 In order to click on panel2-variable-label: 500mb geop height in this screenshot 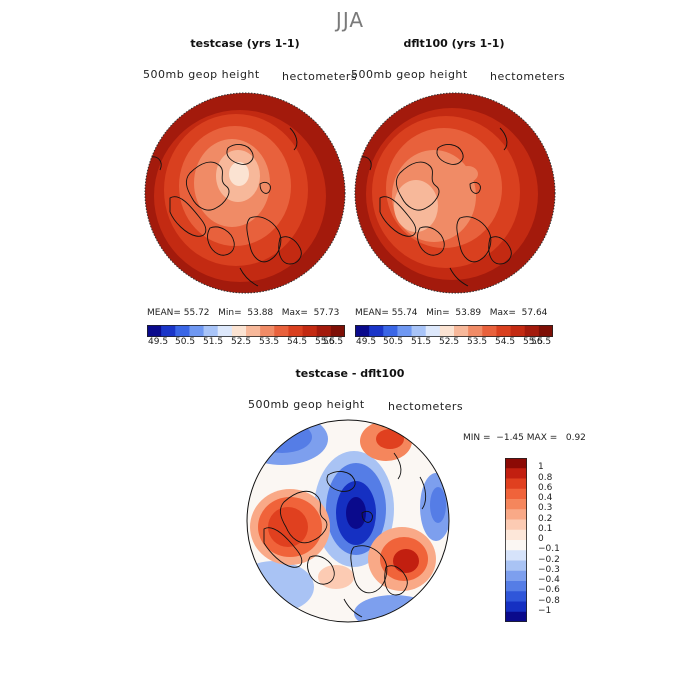, I will do `click(409, 74)`.